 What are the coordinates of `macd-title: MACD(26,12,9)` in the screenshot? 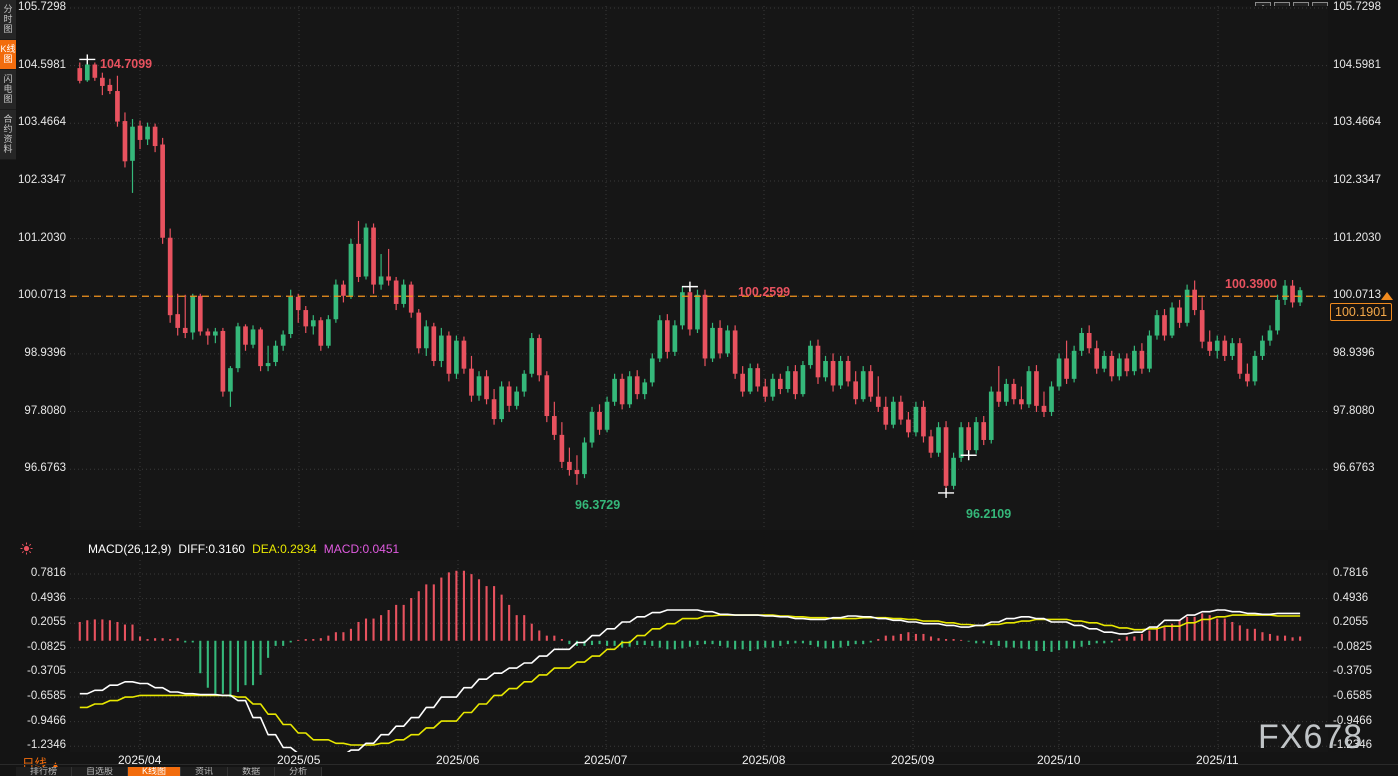 It's located at (130, 549).